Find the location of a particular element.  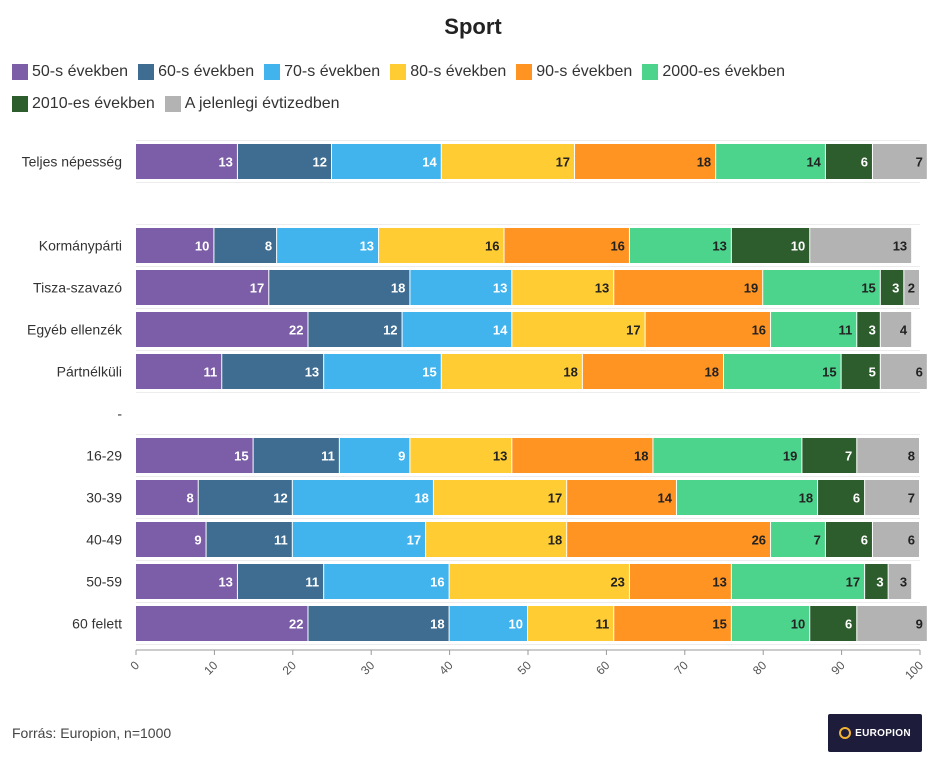

legend-item: A jelenlegi évtizedben is located at coordinates (252, 104).